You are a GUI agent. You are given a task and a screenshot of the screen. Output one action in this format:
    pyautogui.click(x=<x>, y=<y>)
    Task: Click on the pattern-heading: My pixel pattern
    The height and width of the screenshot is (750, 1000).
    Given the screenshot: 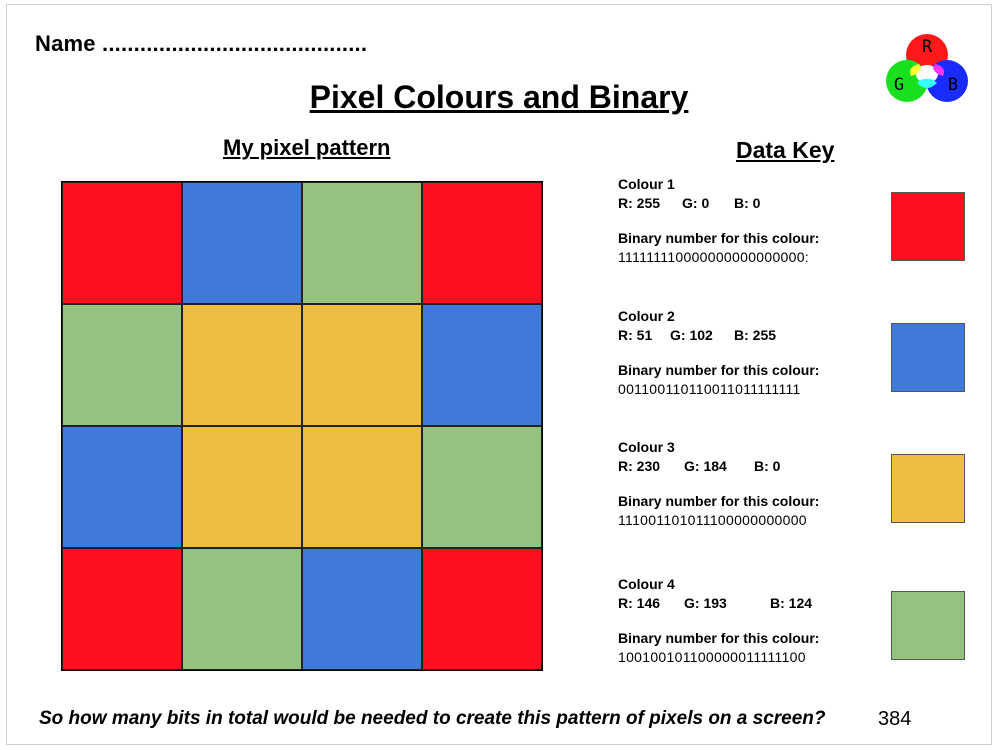 What is the action you would take?
    pyautogui.click(x=307, y=147)
    